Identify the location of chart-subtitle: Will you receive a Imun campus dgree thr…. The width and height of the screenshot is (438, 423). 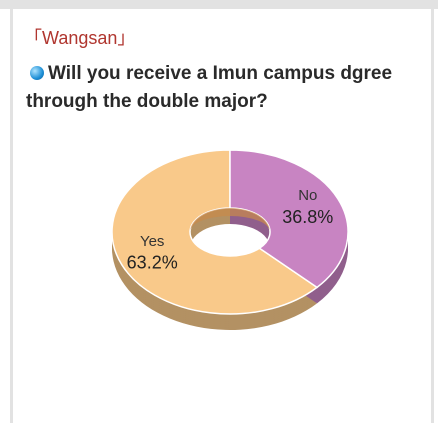
(209, 87).